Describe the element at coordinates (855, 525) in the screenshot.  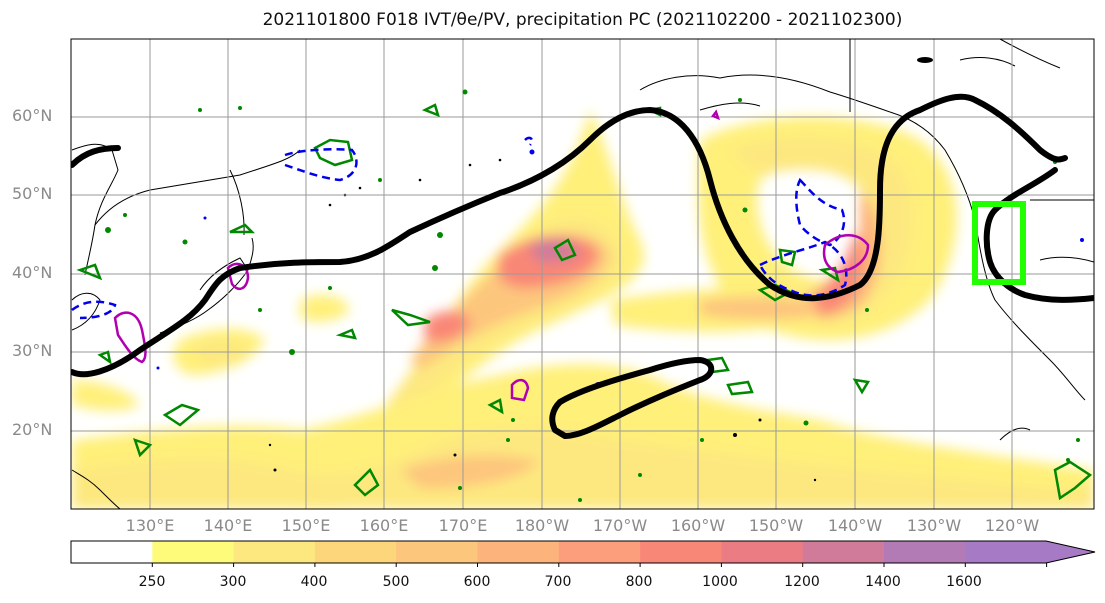
I see `lon-label: 140°W` at that location.